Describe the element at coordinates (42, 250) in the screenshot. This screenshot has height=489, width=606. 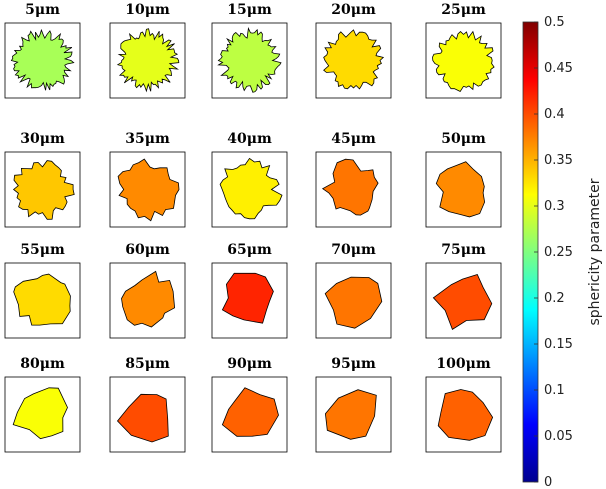
I see `panel-title: 55μm` at that location.